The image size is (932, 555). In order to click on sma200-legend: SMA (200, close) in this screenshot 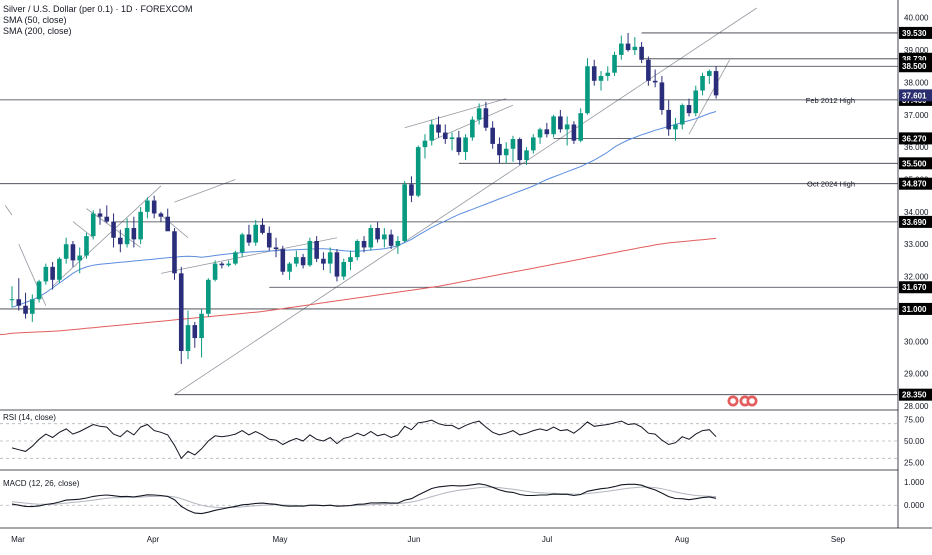, I will do `click(37, 31)`.